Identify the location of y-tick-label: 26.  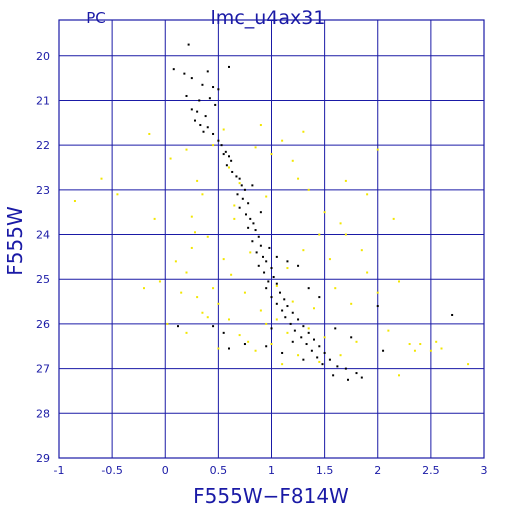
(43, 324).